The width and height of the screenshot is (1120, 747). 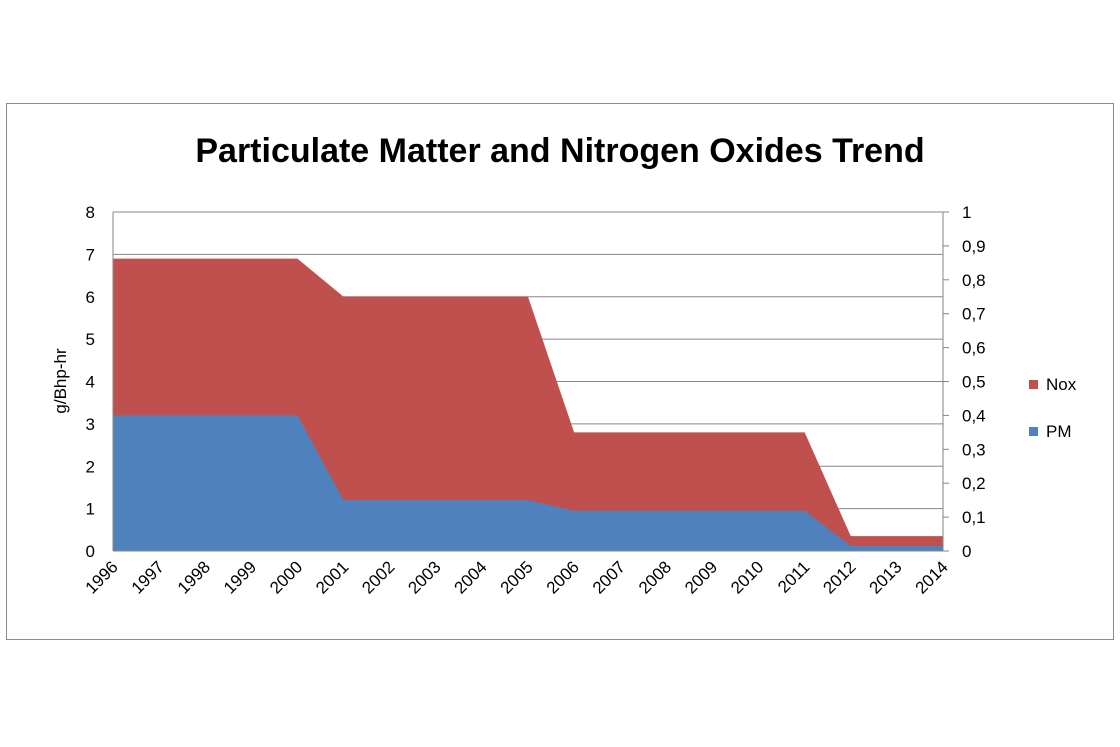 I want to click on y-tick-label: 4, so click(x=90, y=382).